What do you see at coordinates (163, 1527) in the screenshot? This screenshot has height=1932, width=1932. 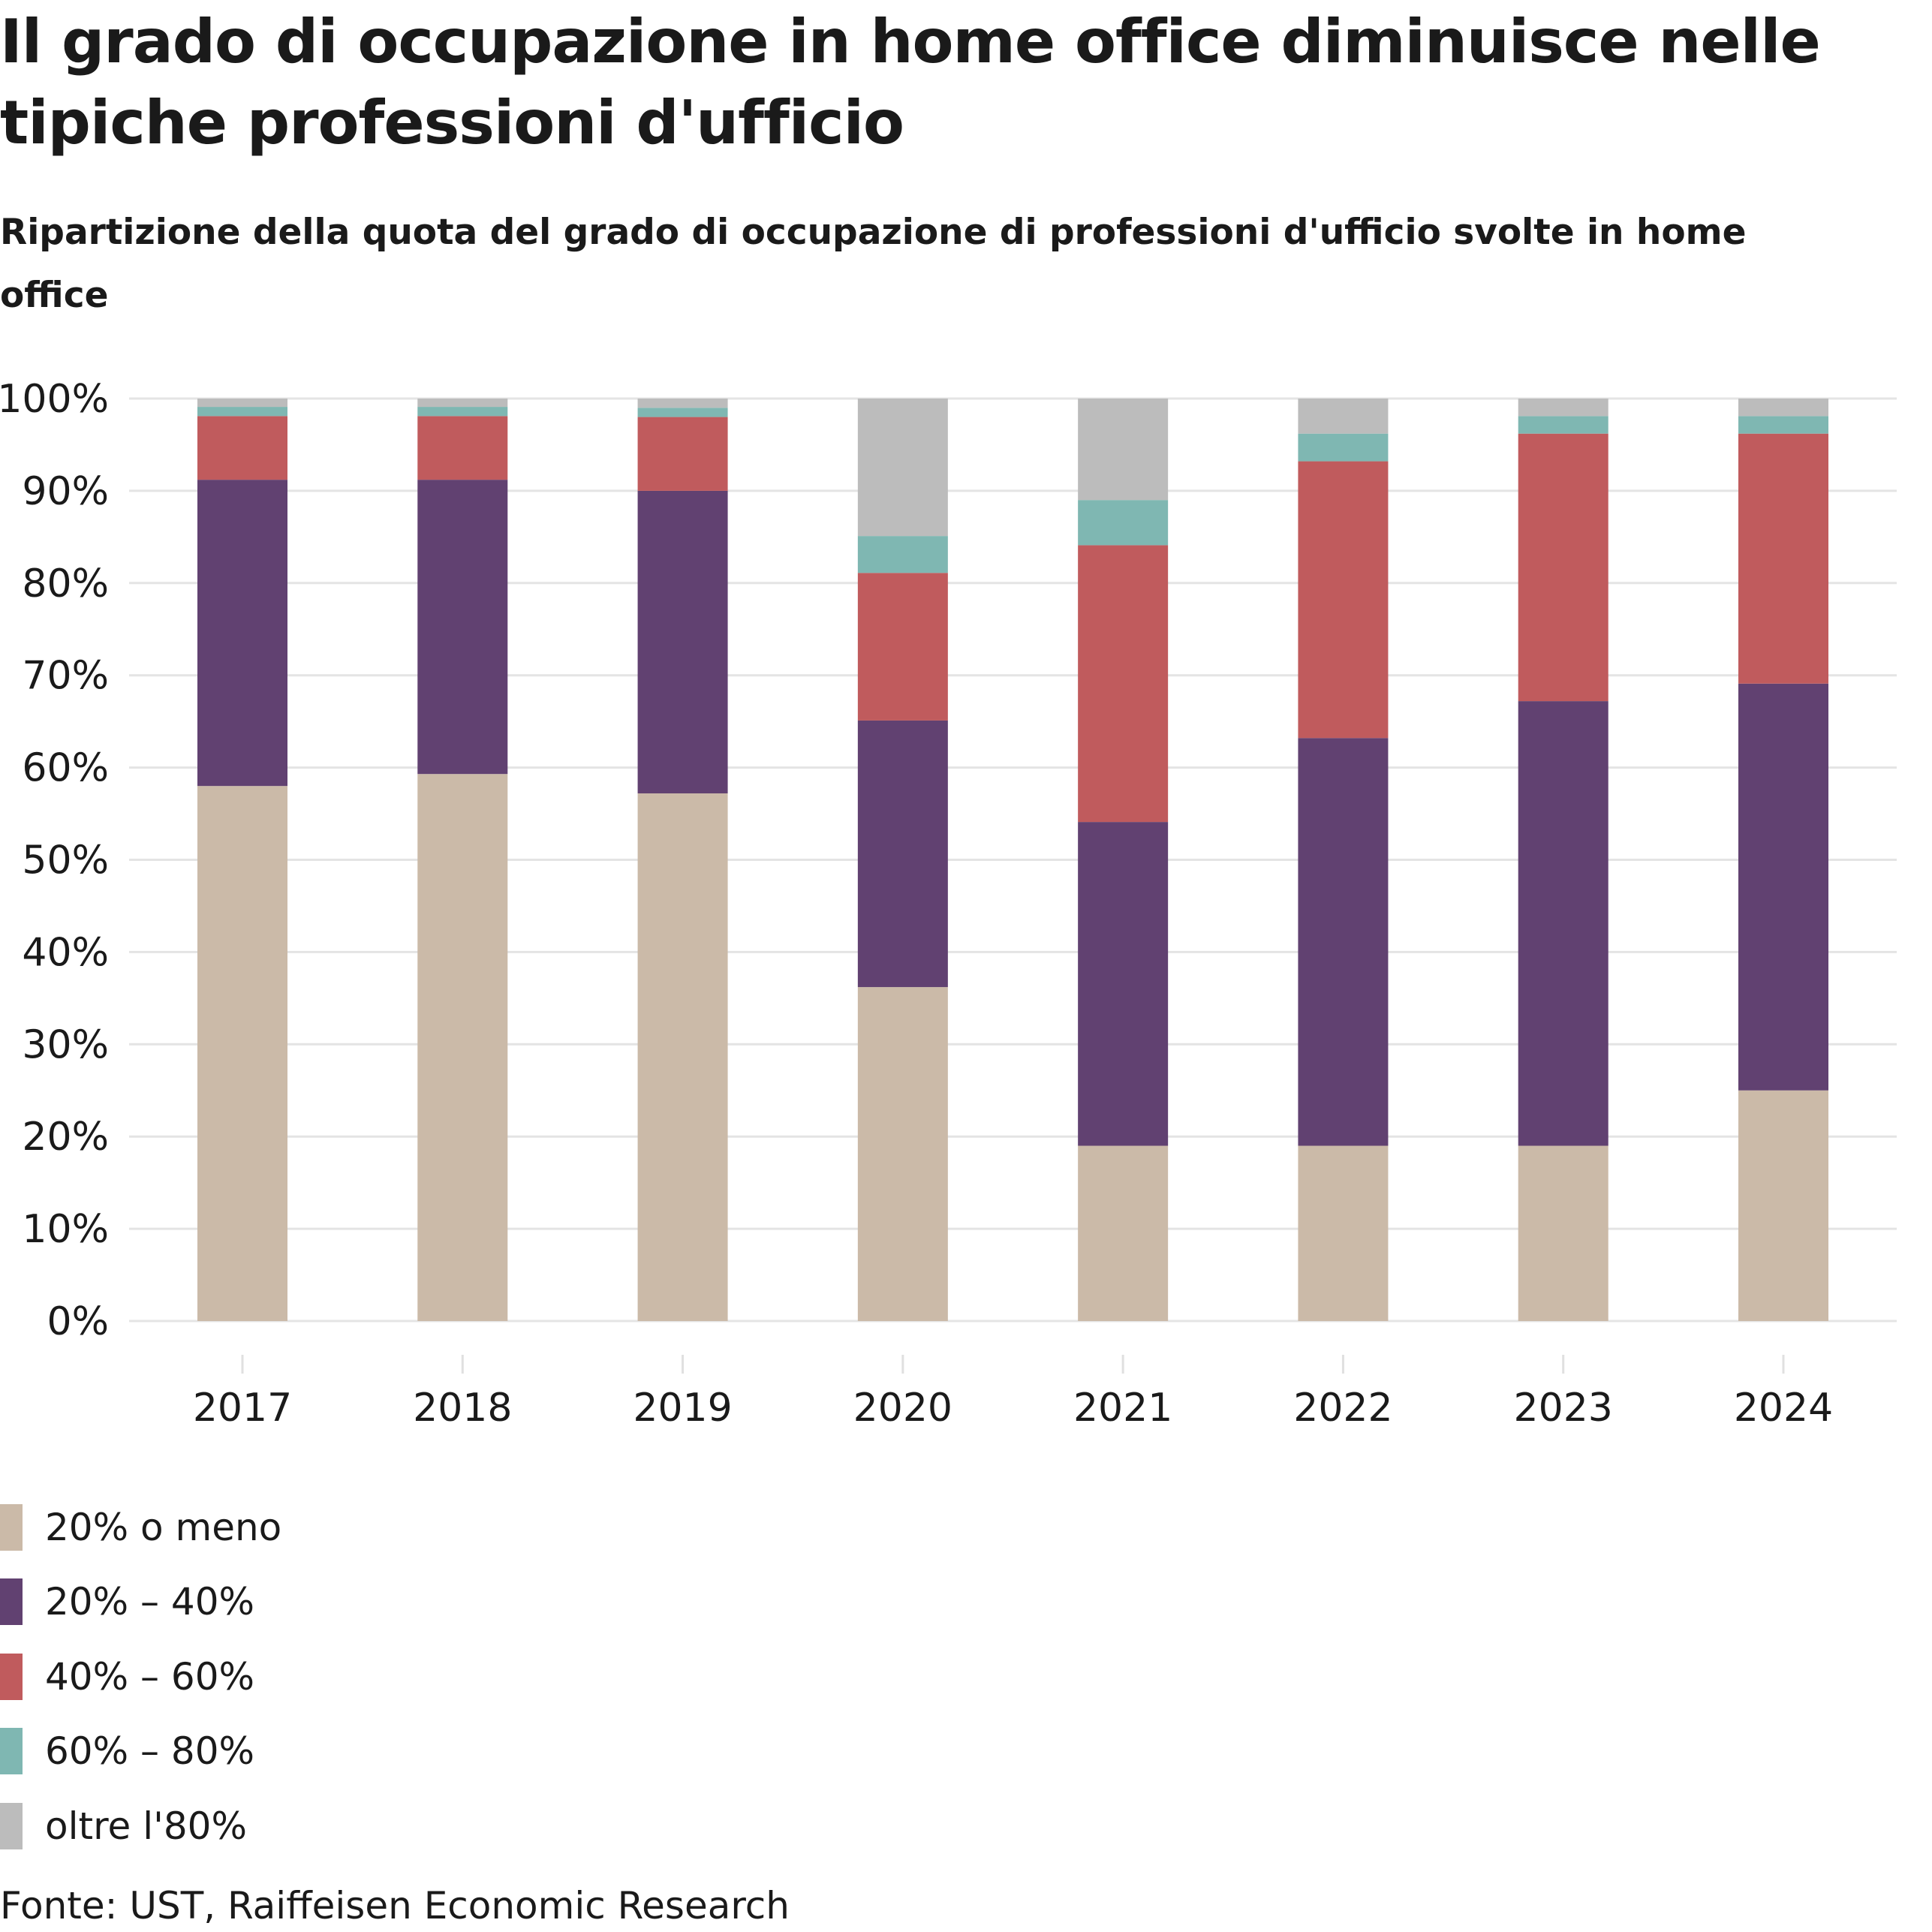 I see `legend-label: 20% o meno` at bounding box center [163, 1527].